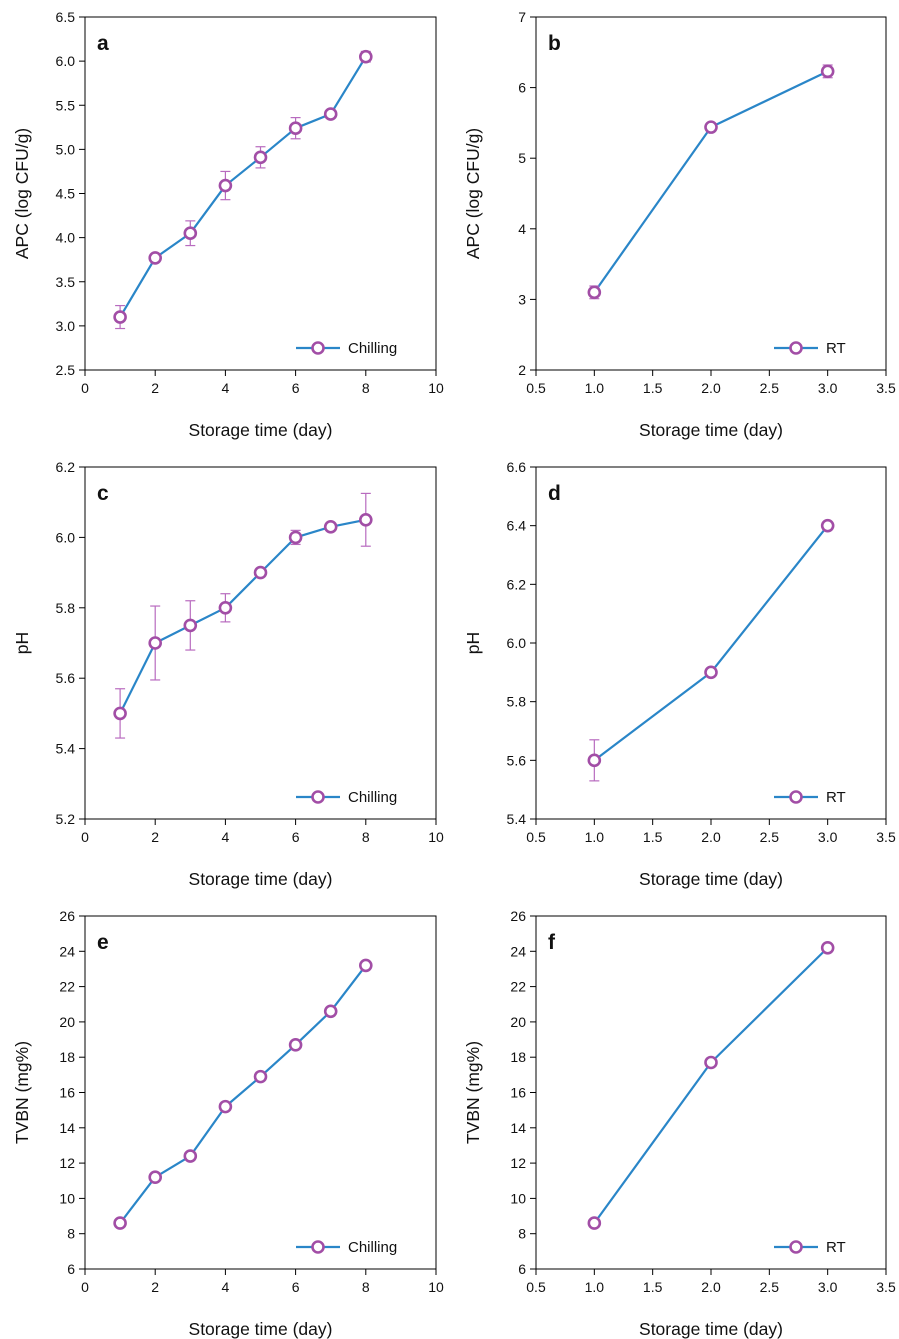 The image size is (899, 1339). I want to click on x-tick-label: 3.0, so click(828, 388).